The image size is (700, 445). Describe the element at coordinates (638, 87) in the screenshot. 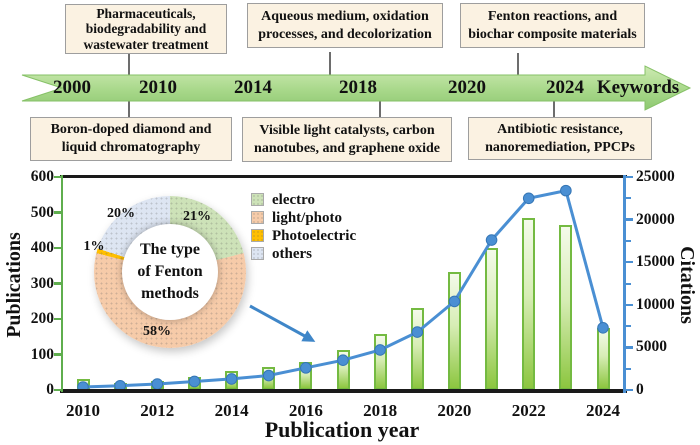

I see `timeline-keywords-label: Keywords` at that location.